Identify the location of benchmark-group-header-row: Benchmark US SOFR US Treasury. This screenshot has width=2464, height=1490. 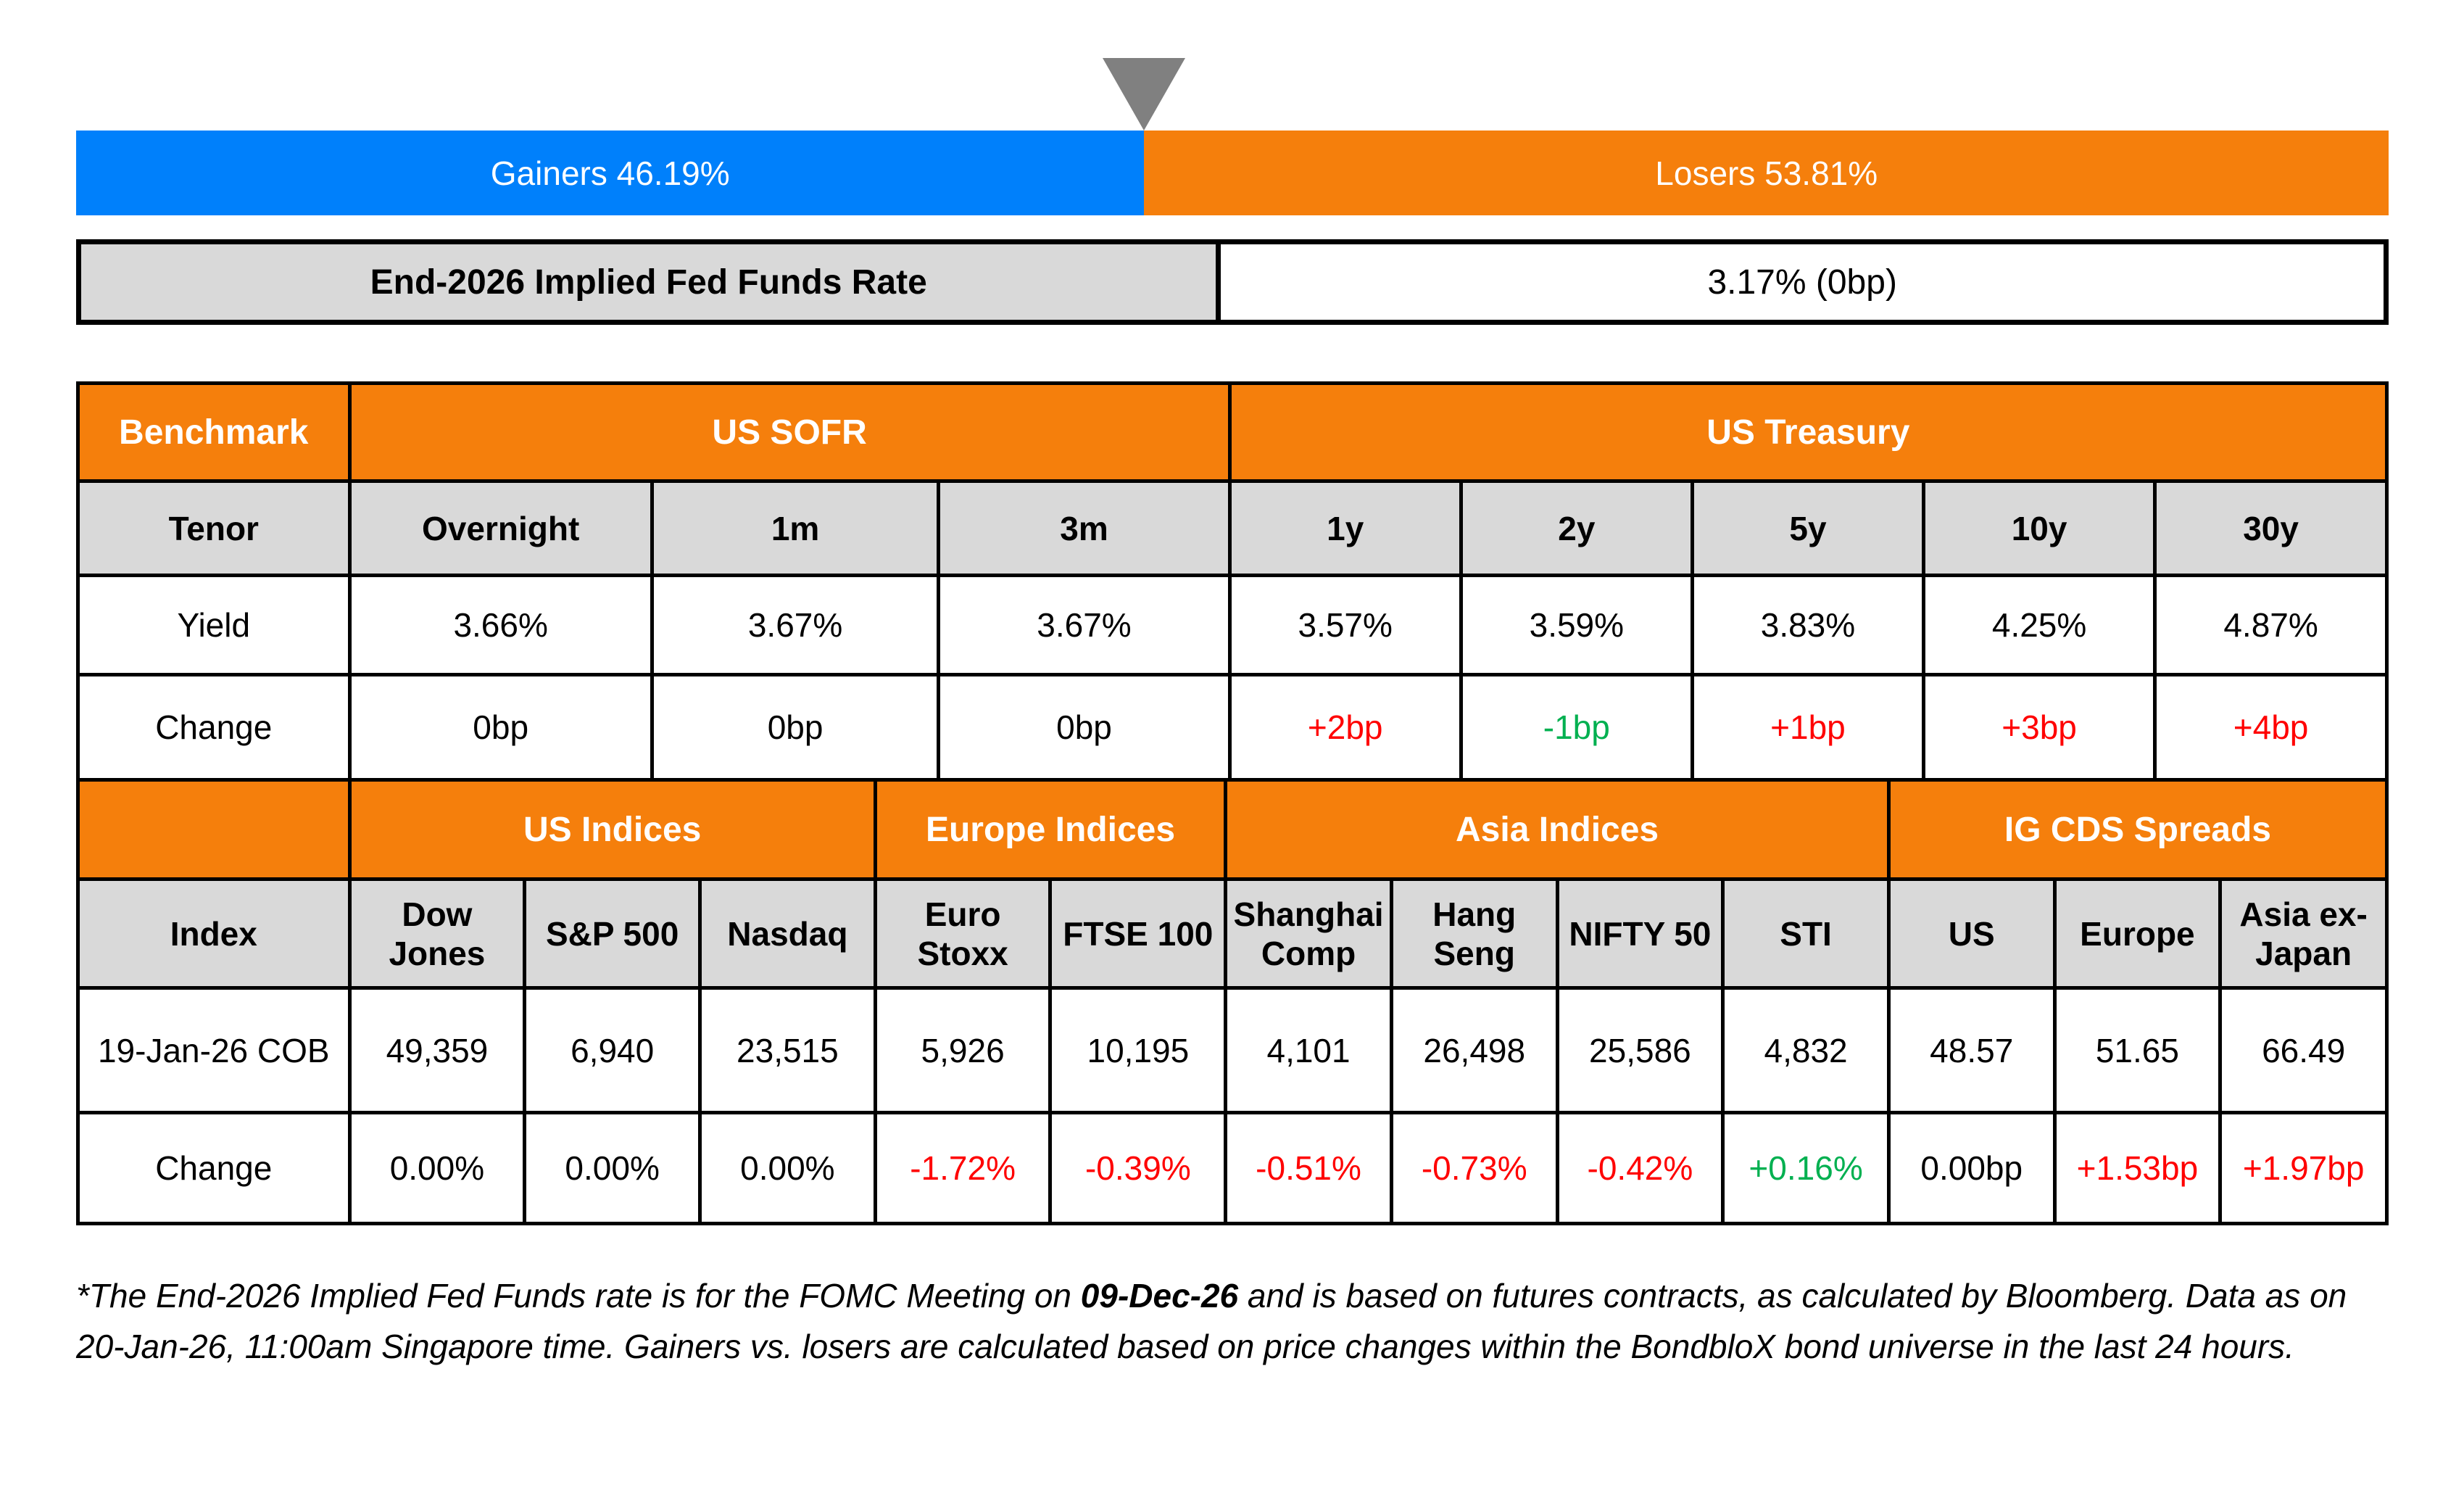
(1233, 432).